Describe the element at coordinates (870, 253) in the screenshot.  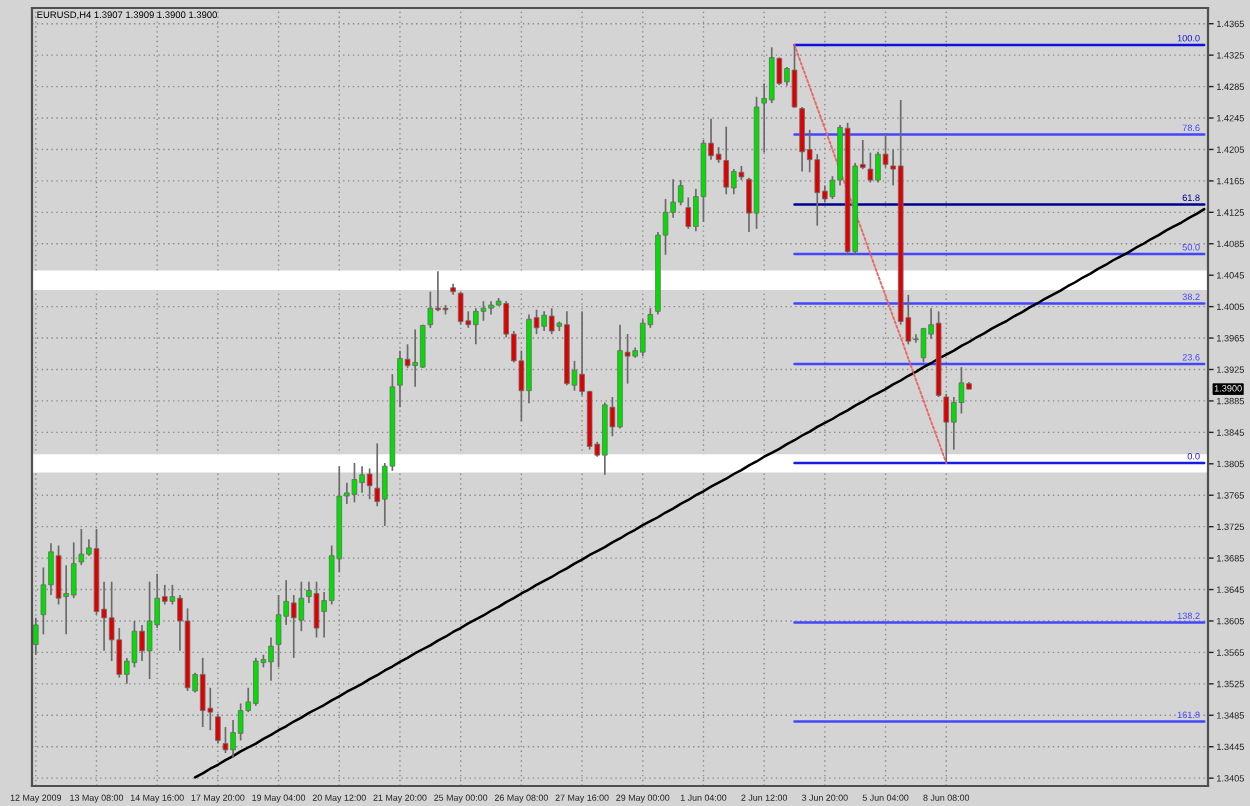
I see `line-series` at that location.